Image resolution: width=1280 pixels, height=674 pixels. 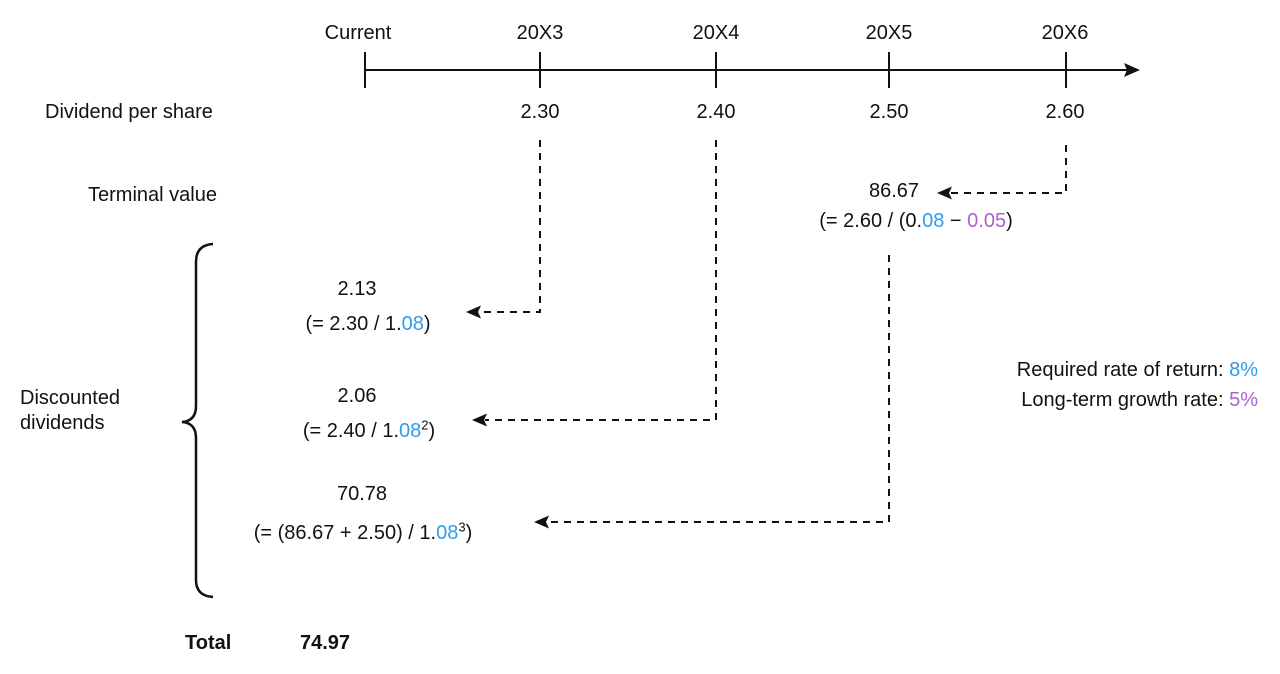 What do you see at coordinates (357, 396) in the screenshot?
I see `discounted-value-2: 2.06` at bounding box center [357, 396].